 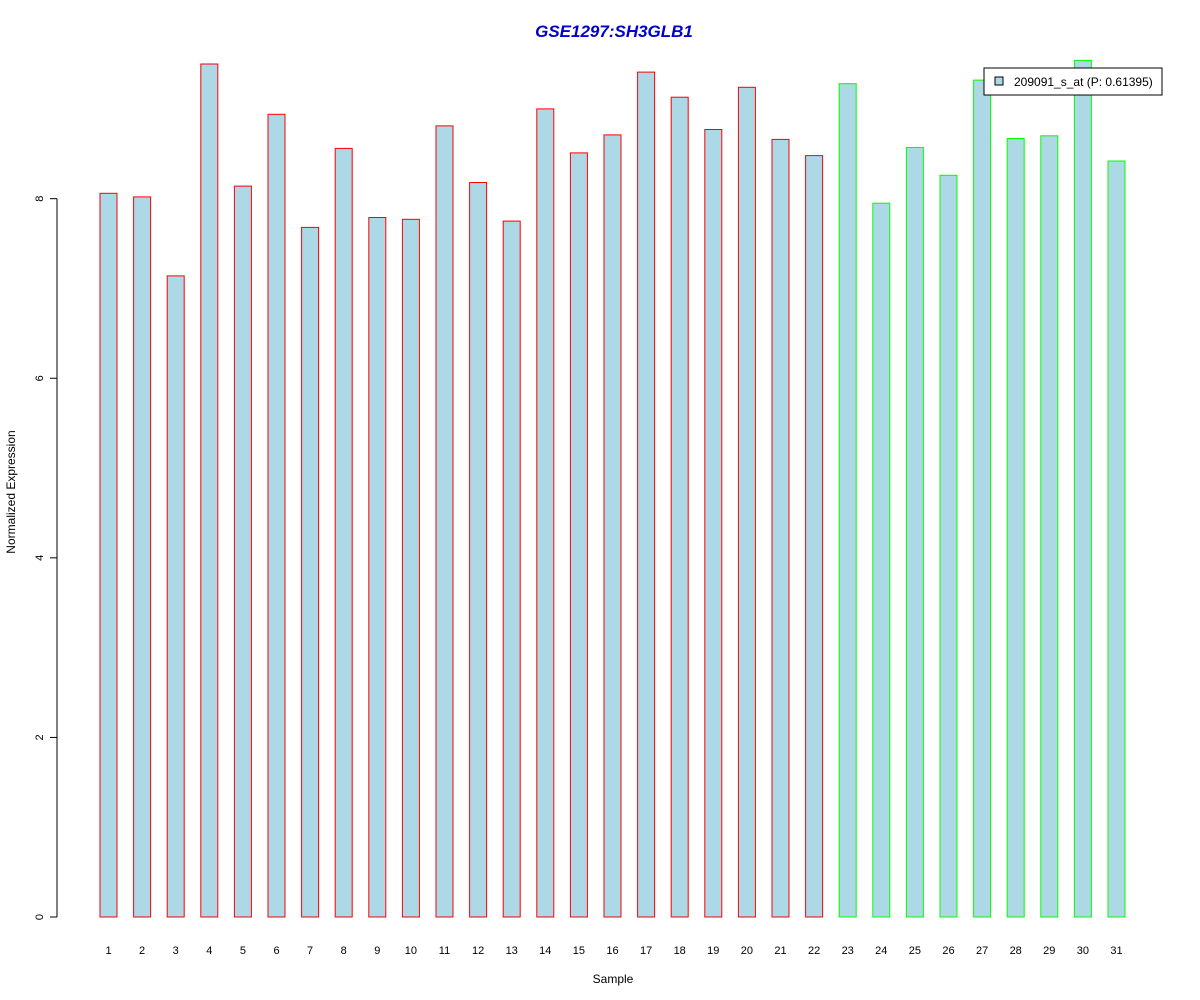 I want to click on x-tick-label-15: 15, so click(x=579, y=951).